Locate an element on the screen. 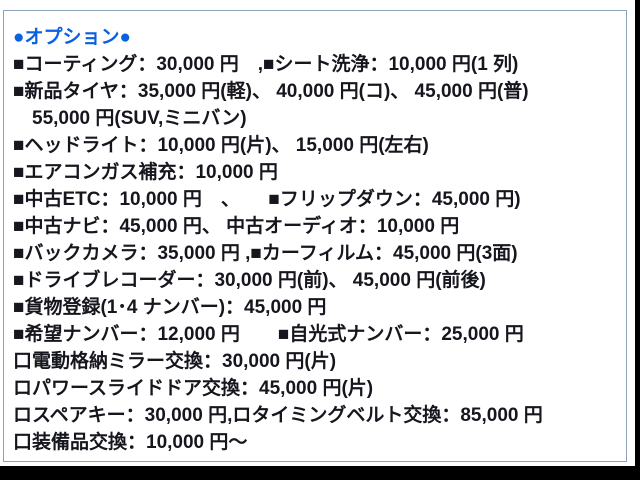 The width and height of the screenshot is (640, 480). photo-edge-right is located at coordinates (637, 240).